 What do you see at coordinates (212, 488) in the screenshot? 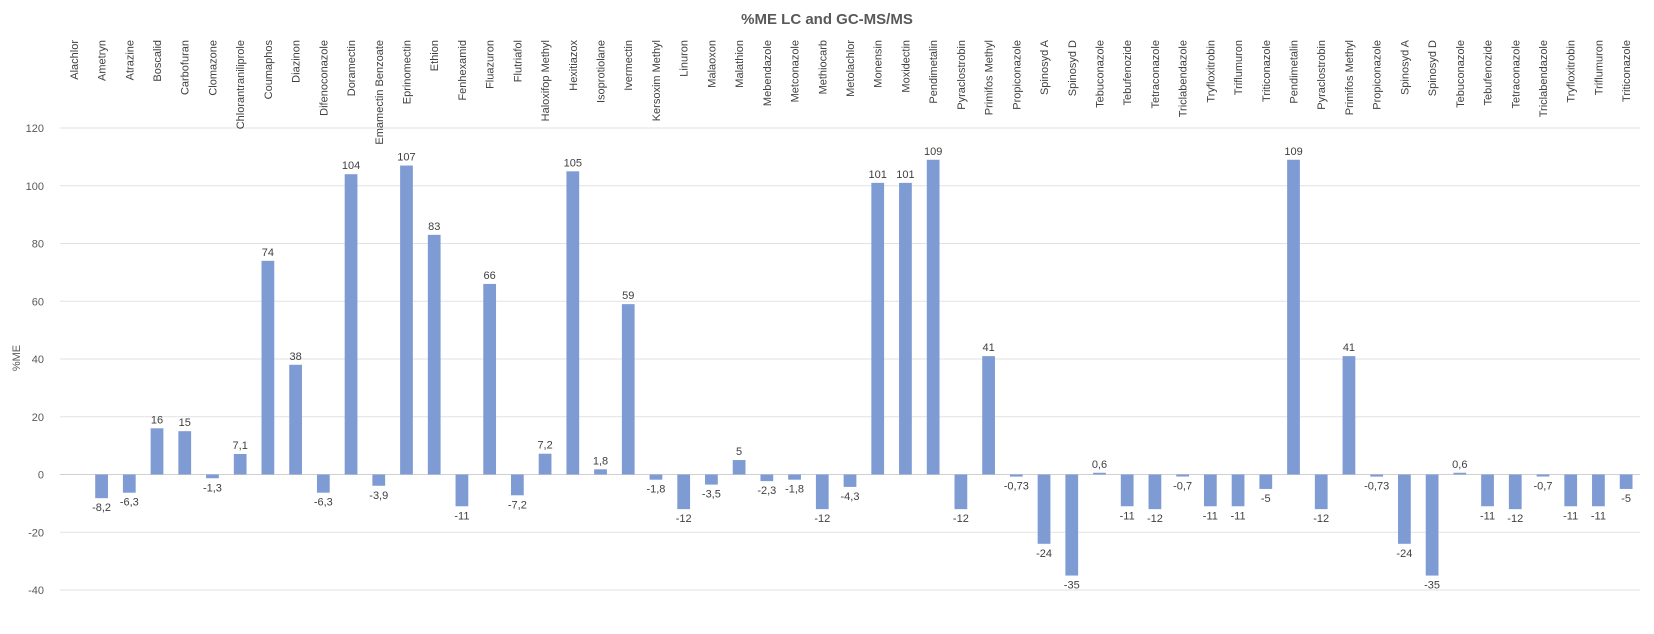
I see `data-label: -1,3` at bounding box center [212, 488].